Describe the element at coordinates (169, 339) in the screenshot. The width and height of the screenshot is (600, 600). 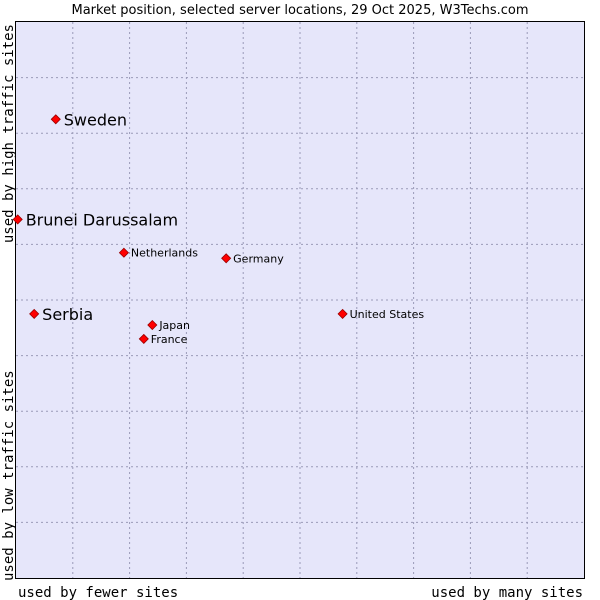
I see `data-point-label: France` at that location.